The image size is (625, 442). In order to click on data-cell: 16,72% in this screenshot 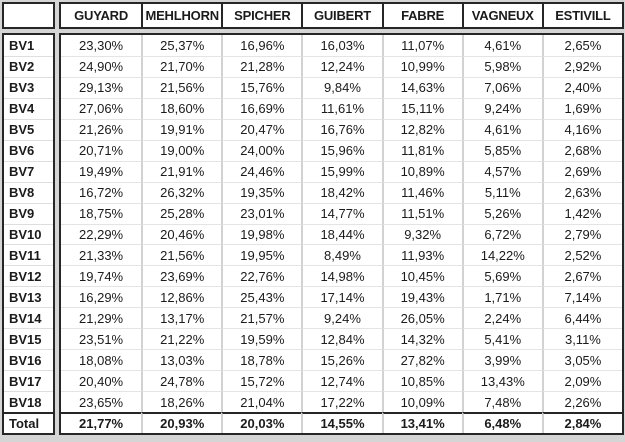, I will do `click(101, 192)`.